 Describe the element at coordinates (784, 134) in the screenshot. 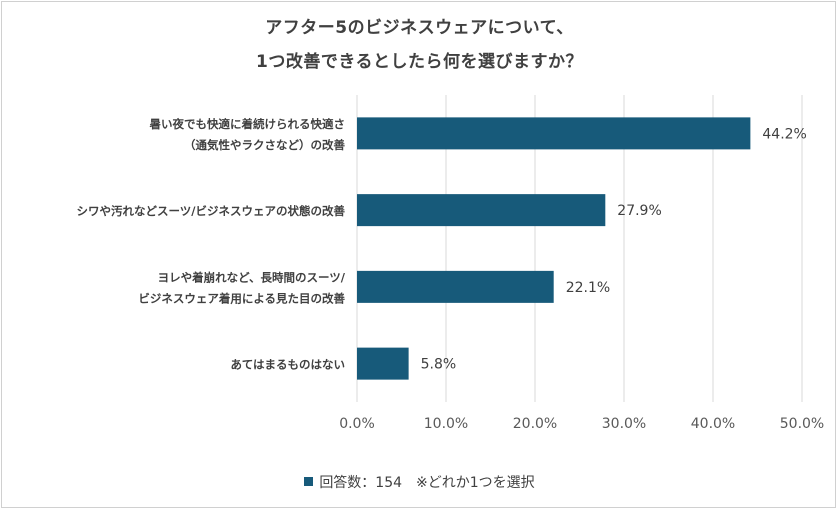

I see `data-label: 44.2%` at that location.